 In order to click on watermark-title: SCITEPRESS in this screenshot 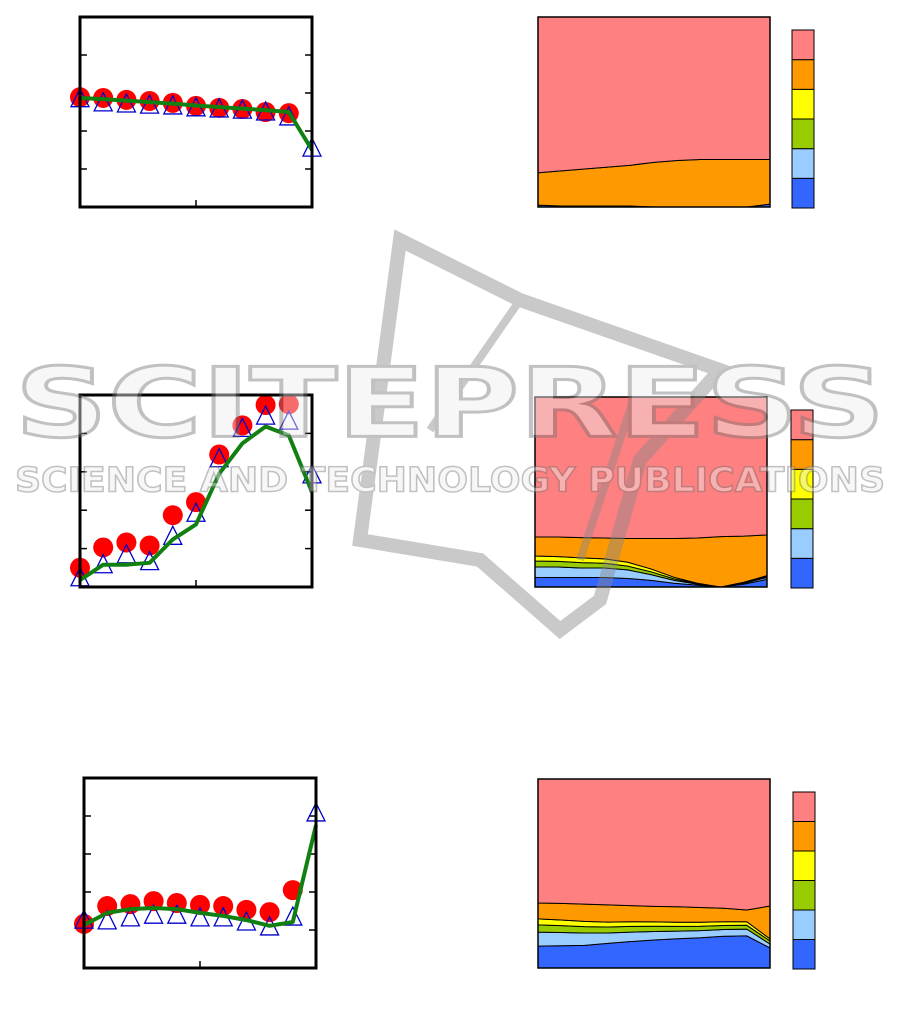, I will do `click(450, 403)`.